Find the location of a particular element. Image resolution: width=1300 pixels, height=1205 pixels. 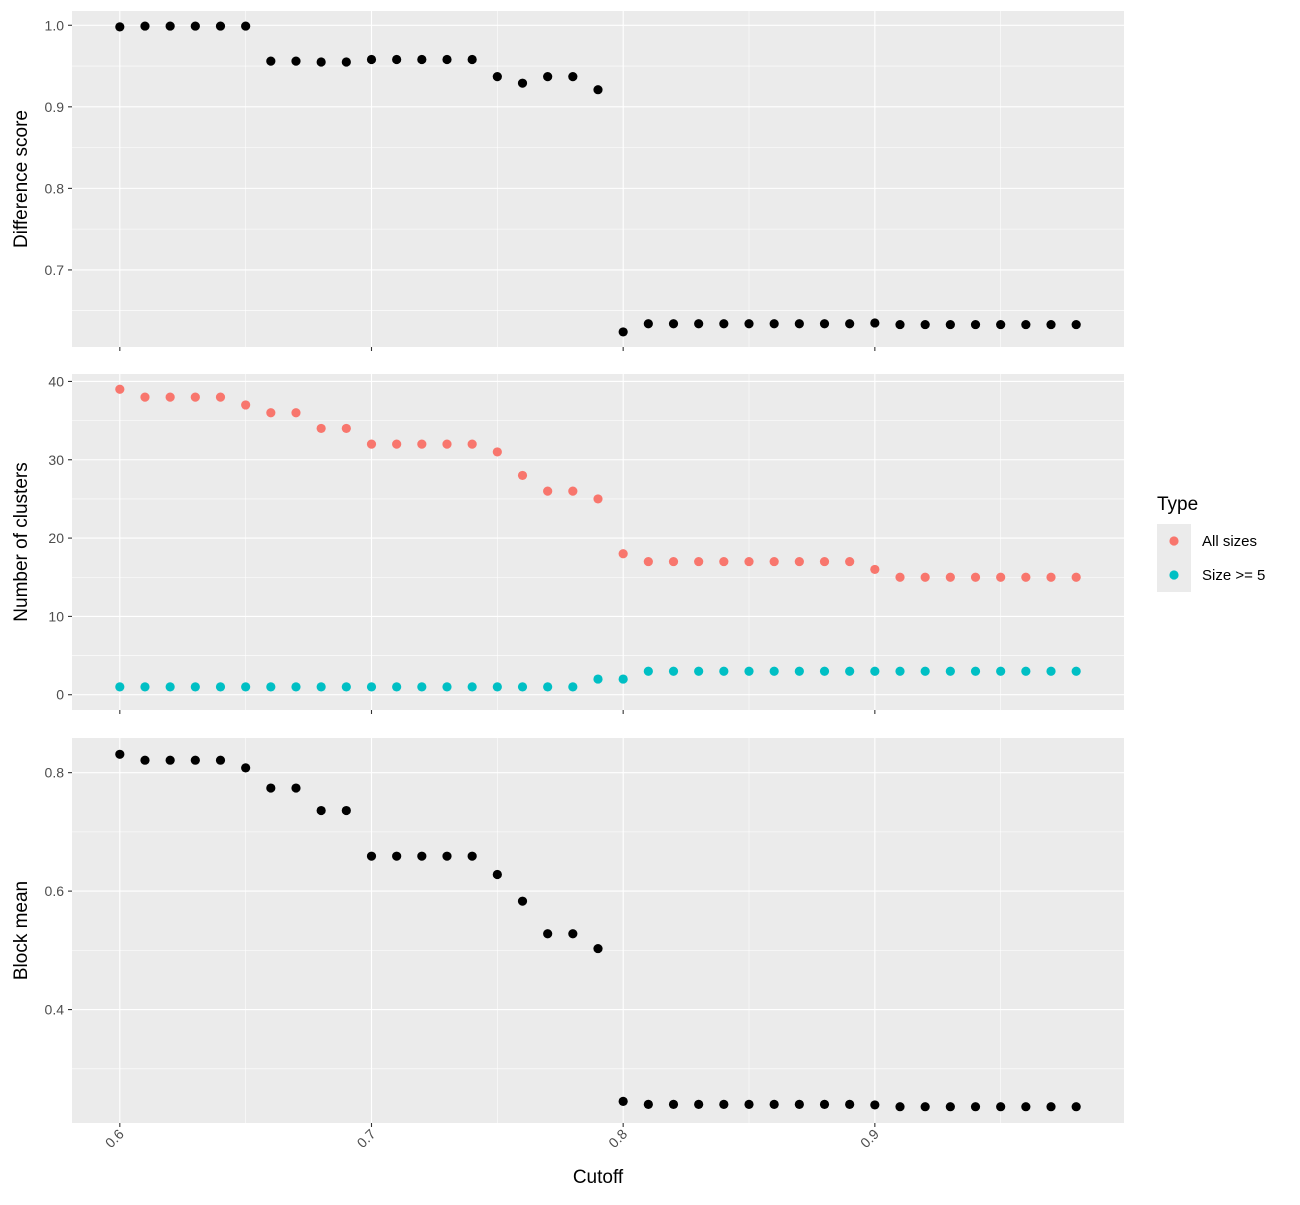

y-tick-label: 0 is located at coordinates (60, 695).